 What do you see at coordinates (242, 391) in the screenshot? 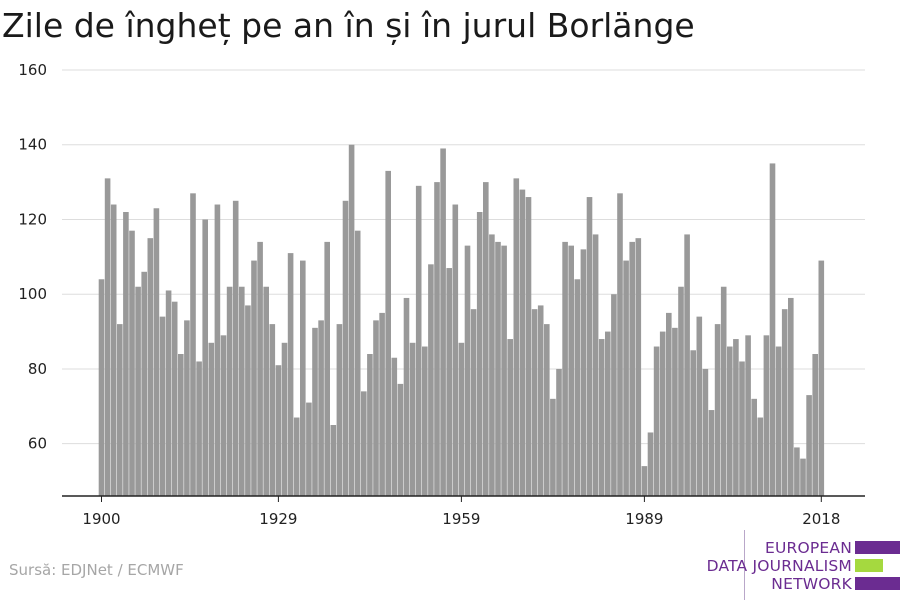
I see `bar-1923` at bounding box center [242, 391].